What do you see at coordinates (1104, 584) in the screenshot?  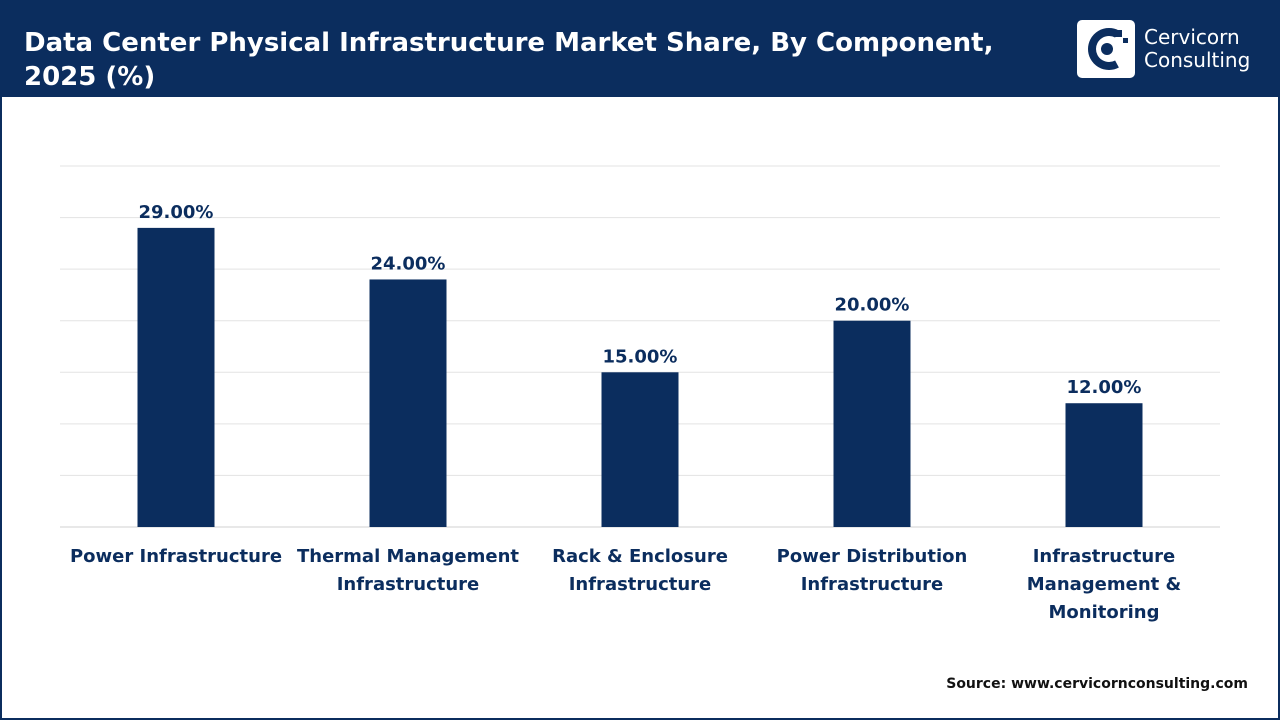 I see `category-label: Infrastructure Management & Monitoring` at bounding box center [1104, 584].